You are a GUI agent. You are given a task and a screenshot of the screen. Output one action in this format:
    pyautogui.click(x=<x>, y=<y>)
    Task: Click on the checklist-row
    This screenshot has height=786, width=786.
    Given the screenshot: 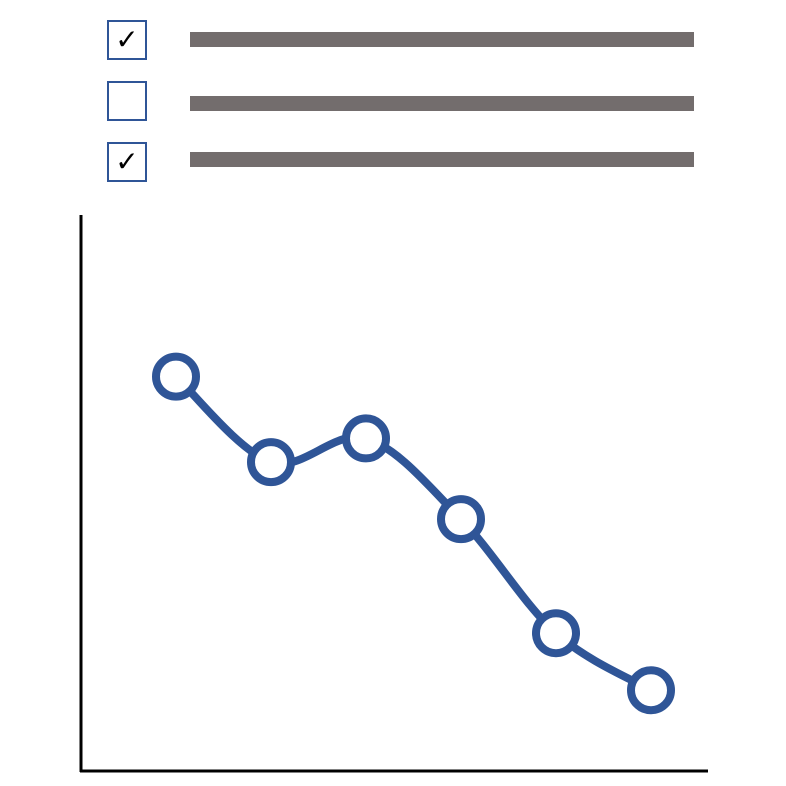 What is the action you would take?
    pyautogui.click(x=402, y=103)
    